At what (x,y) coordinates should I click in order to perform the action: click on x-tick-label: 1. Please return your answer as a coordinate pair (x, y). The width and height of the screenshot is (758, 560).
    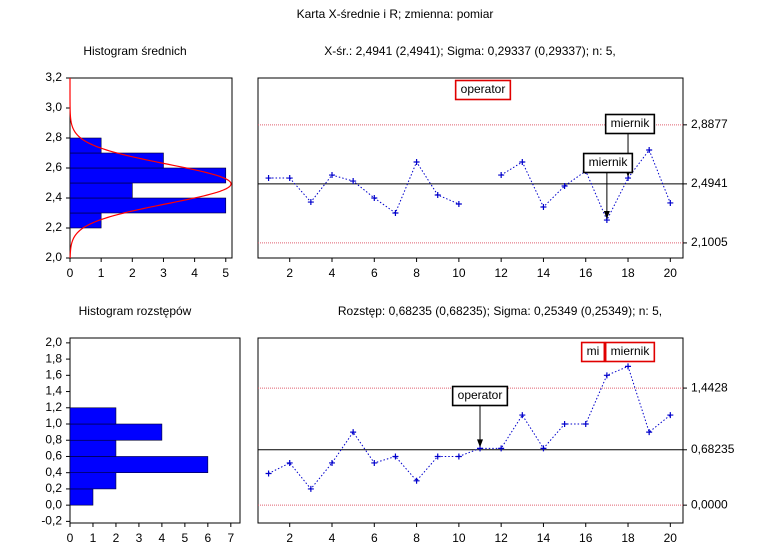
    Looking at the image, I should click on (101, 273).